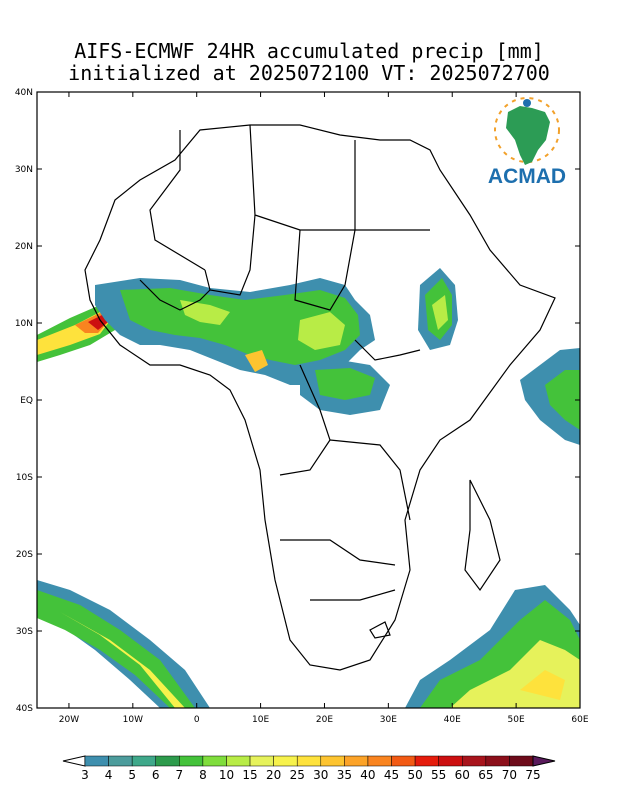 Image resolution: width=618 pixels, height=800 pixels. I want to click on colorbar-label: 40, so click(367, 775).